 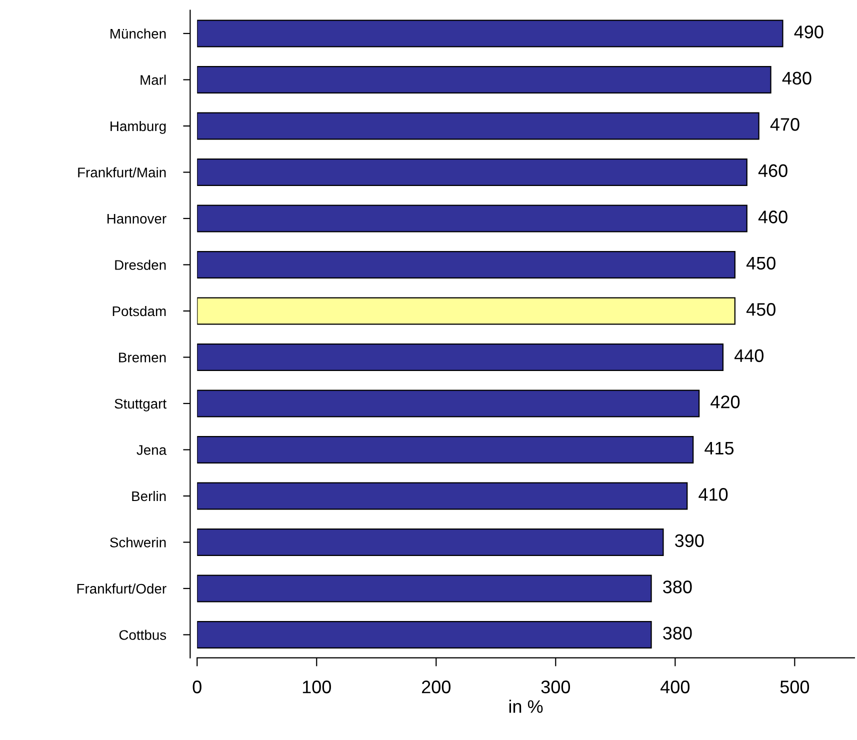 What do you see at coordinates (139, 311) in the screenshot?
I see `y-tick-label: Potsdam` at bounding box center [139, 311].